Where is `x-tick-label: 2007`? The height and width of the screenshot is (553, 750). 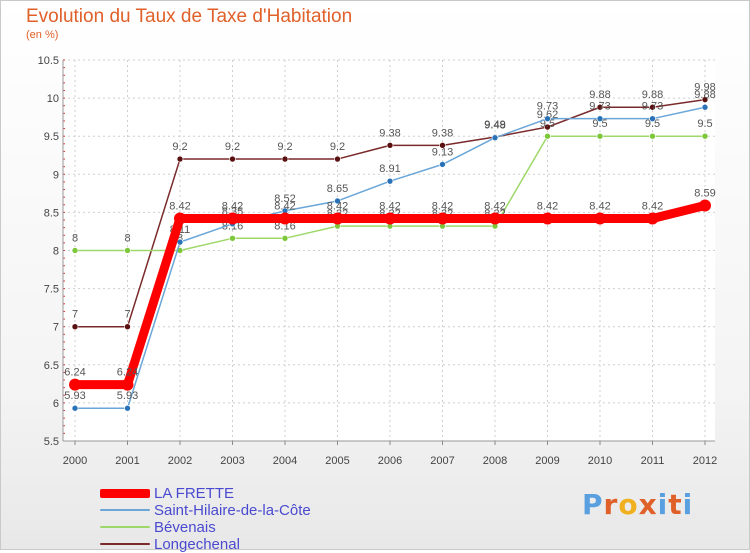 x-tick-label: 2007 is located at coordinates (442, 461).